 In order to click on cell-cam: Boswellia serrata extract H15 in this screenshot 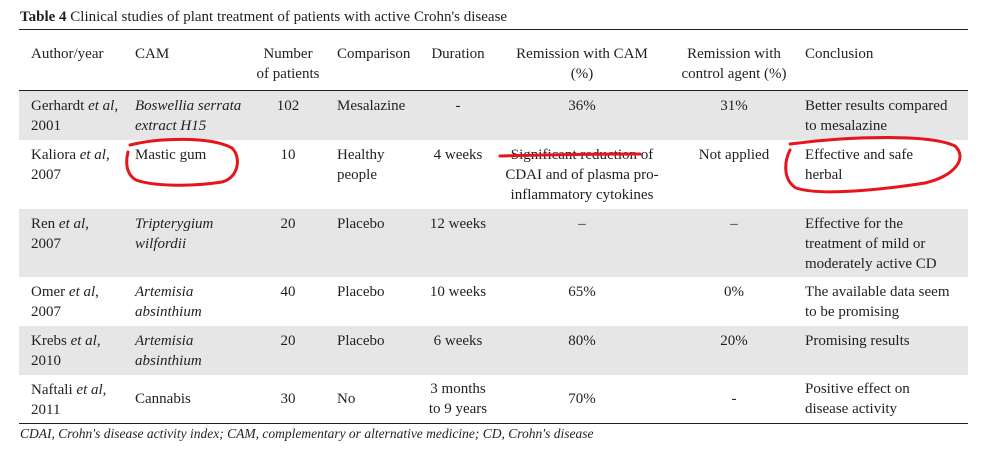, I will do `click(188, 116)`.